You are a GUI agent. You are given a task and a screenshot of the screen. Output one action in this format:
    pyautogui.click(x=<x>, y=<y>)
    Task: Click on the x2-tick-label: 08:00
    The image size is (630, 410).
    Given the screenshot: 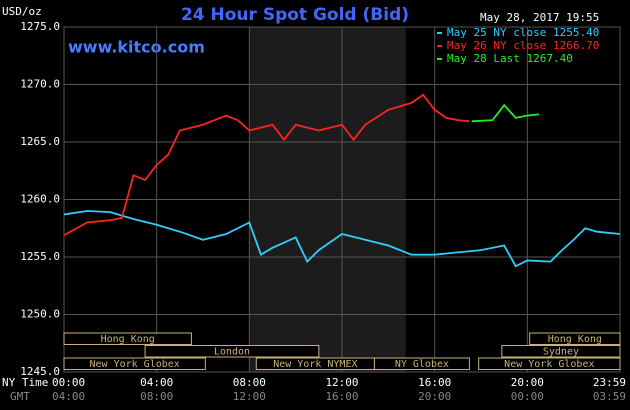 What is the action you would take?
    pyautogui.click(x=156, y=396)
    